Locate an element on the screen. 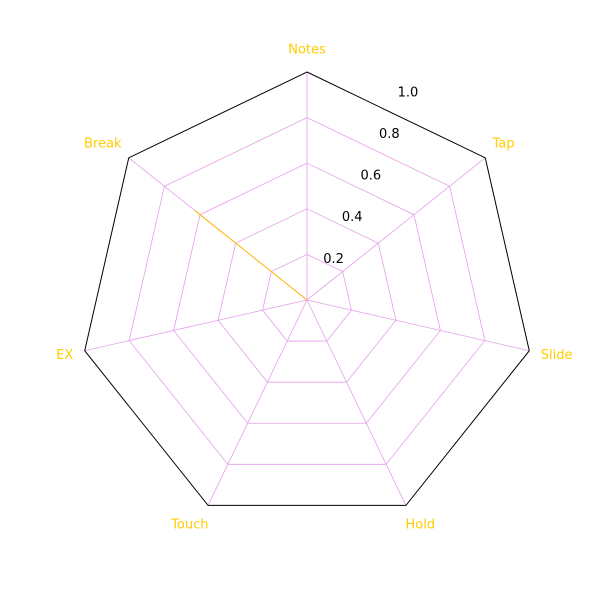  spoke-tap is located at coordinates (396, 229).